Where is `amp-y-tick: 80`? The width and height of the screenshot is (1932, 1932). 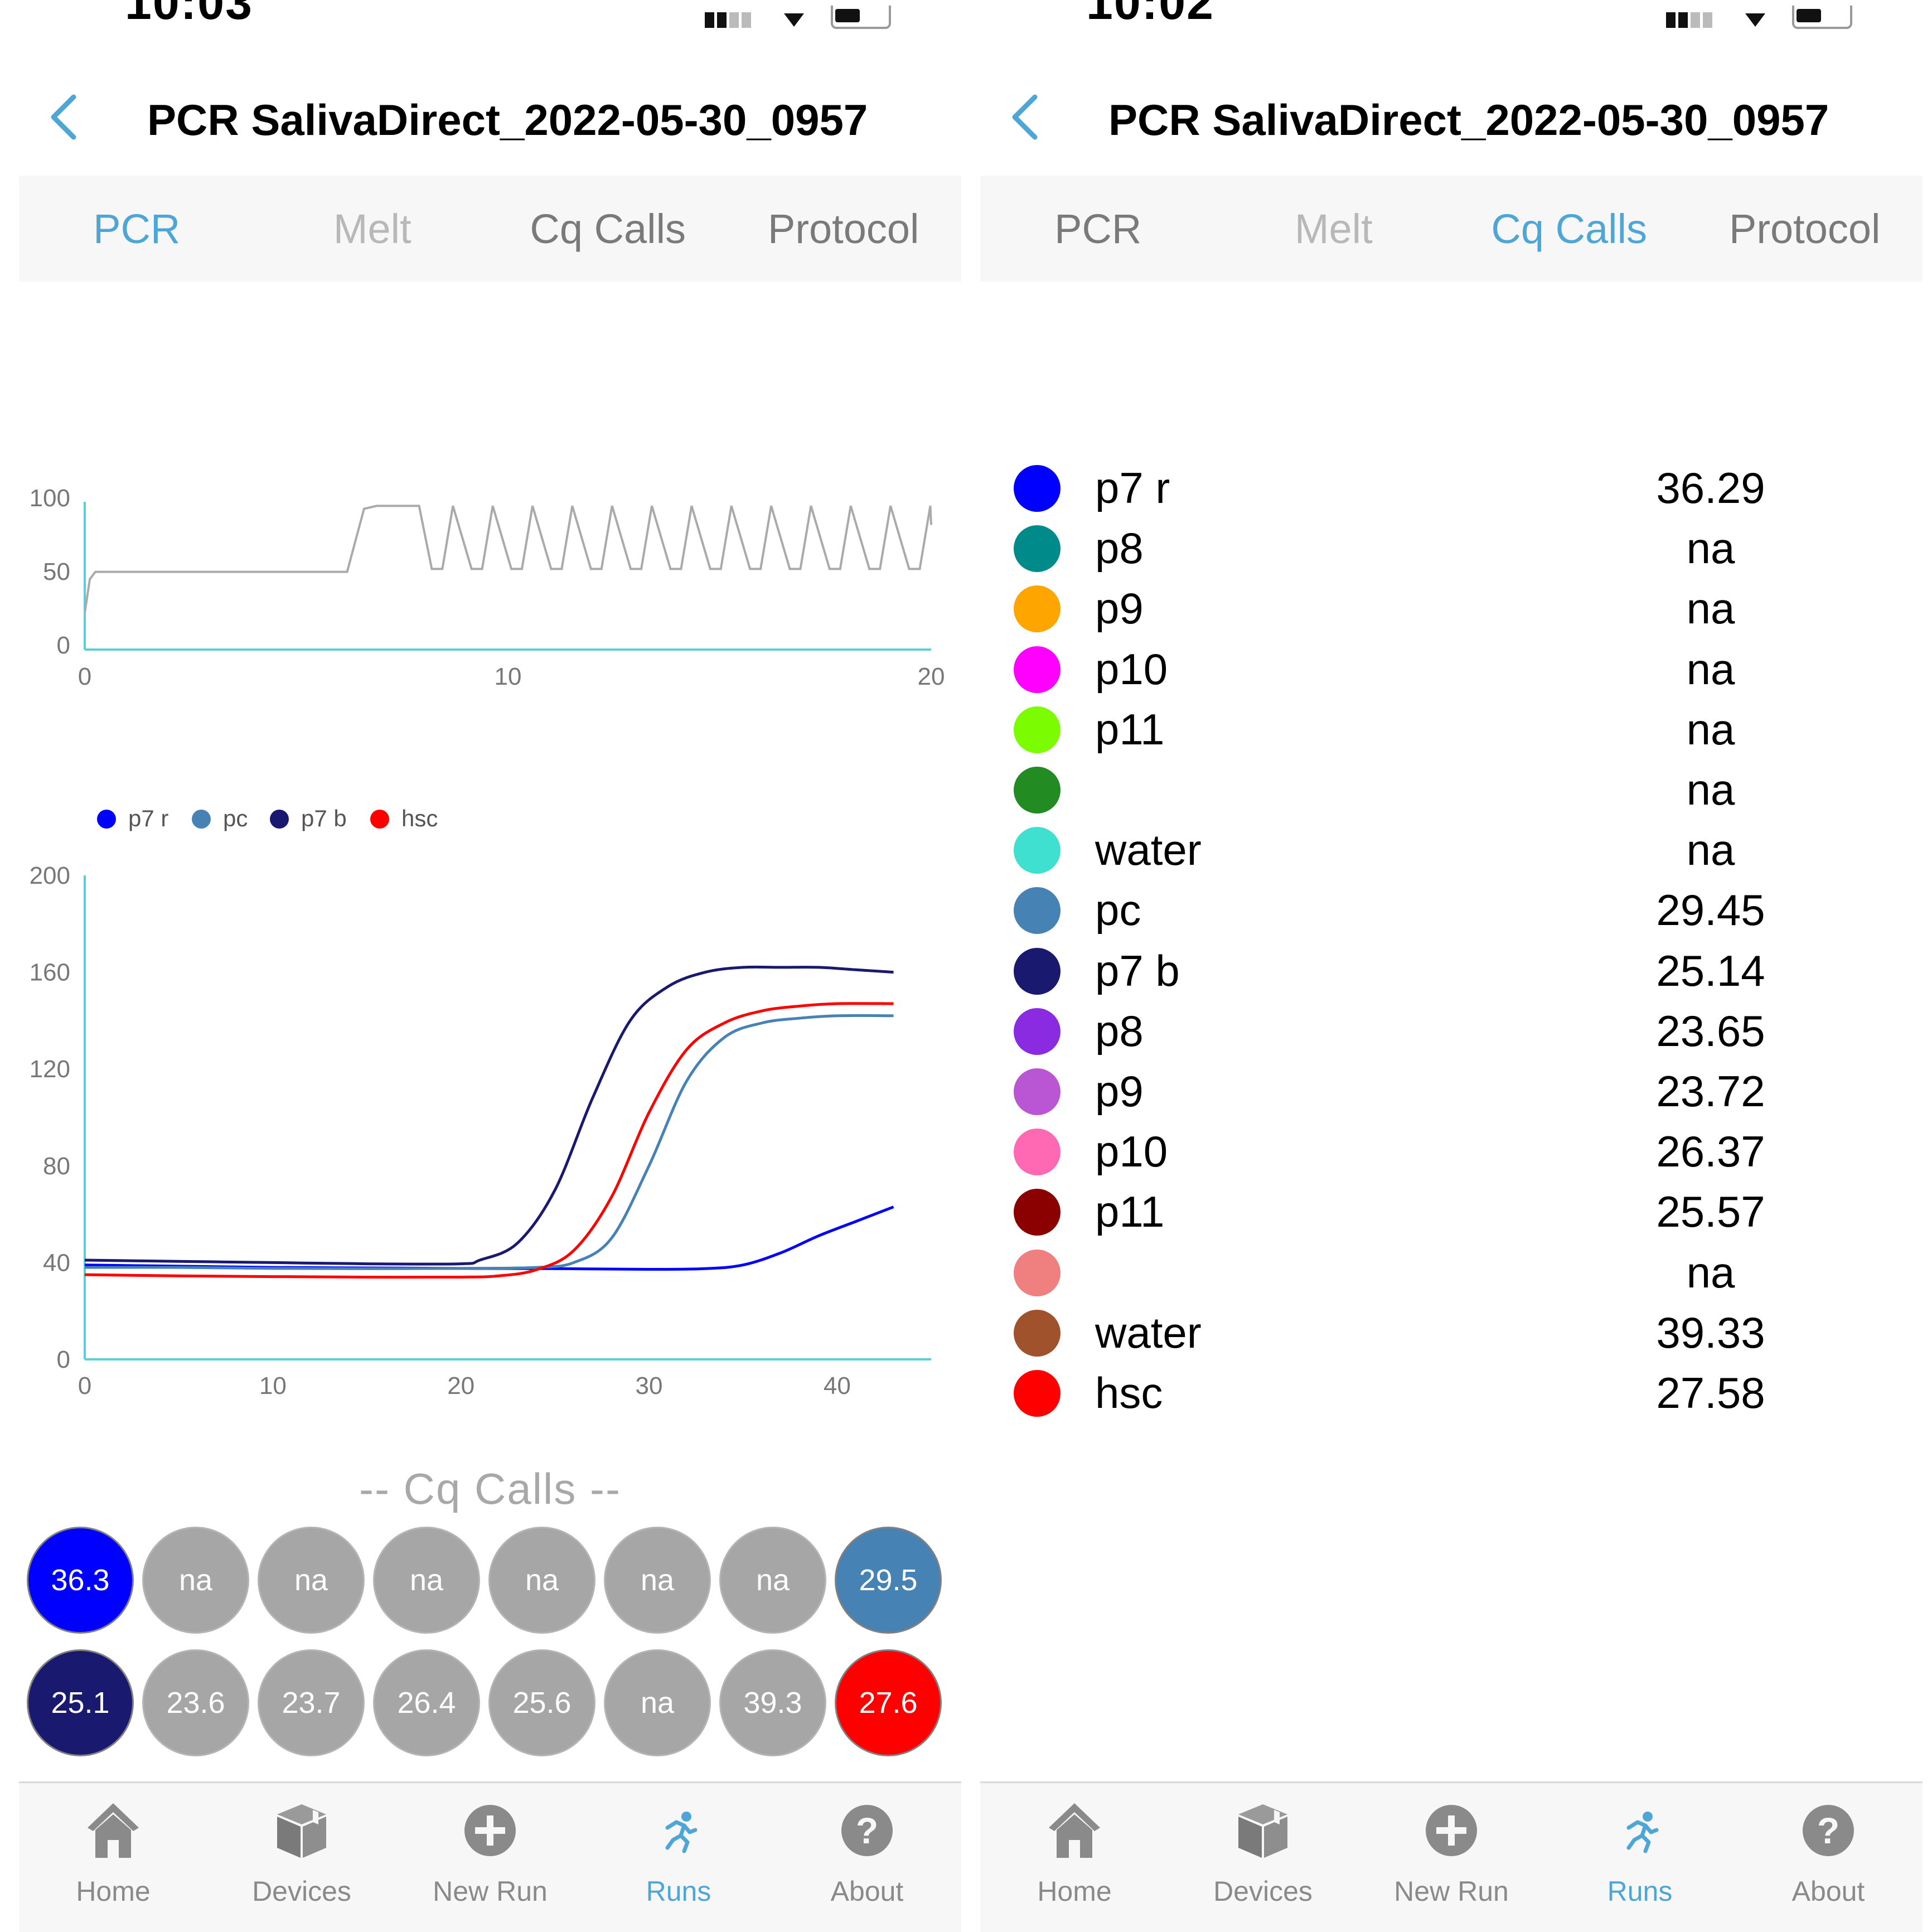
amp-y-tick: 80 is located at coordinates (57, 1167).